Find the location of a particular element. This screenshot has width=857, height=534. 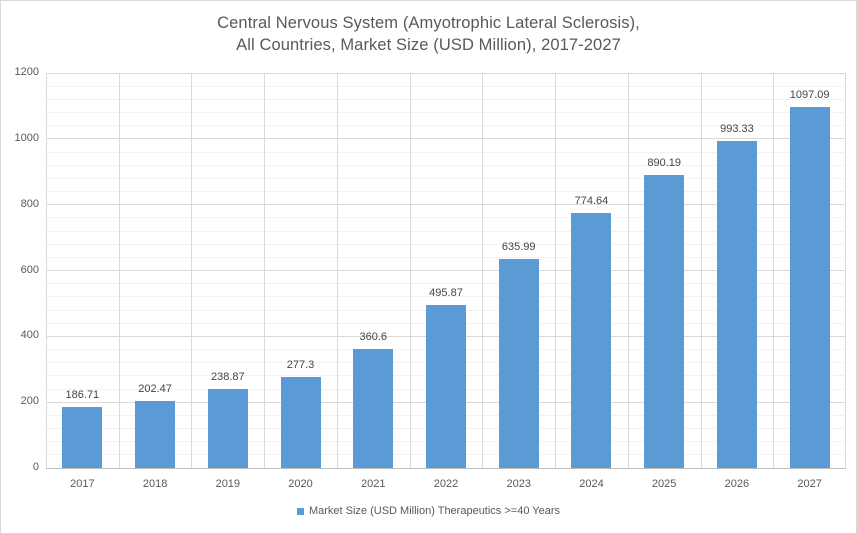

bar-2021 is located at coordinates (373, 408).